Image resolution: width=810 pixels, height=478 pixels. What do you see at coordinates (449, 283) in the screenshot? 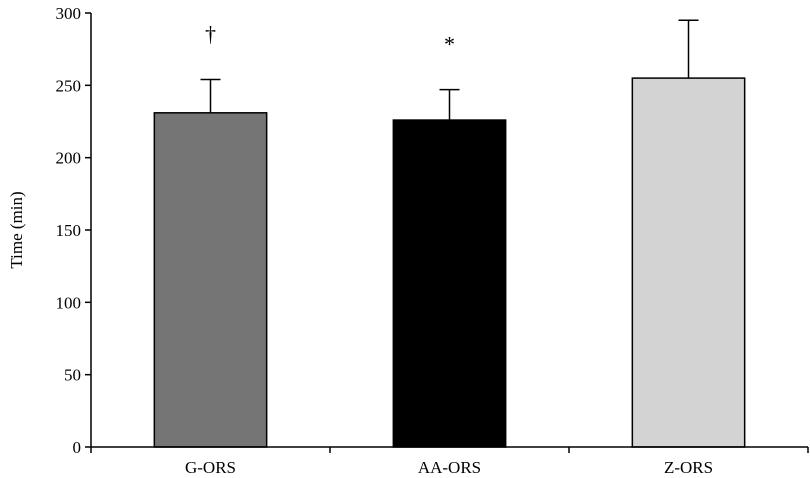
I see `bar-aa-ors` at bounding box center [449, 283].